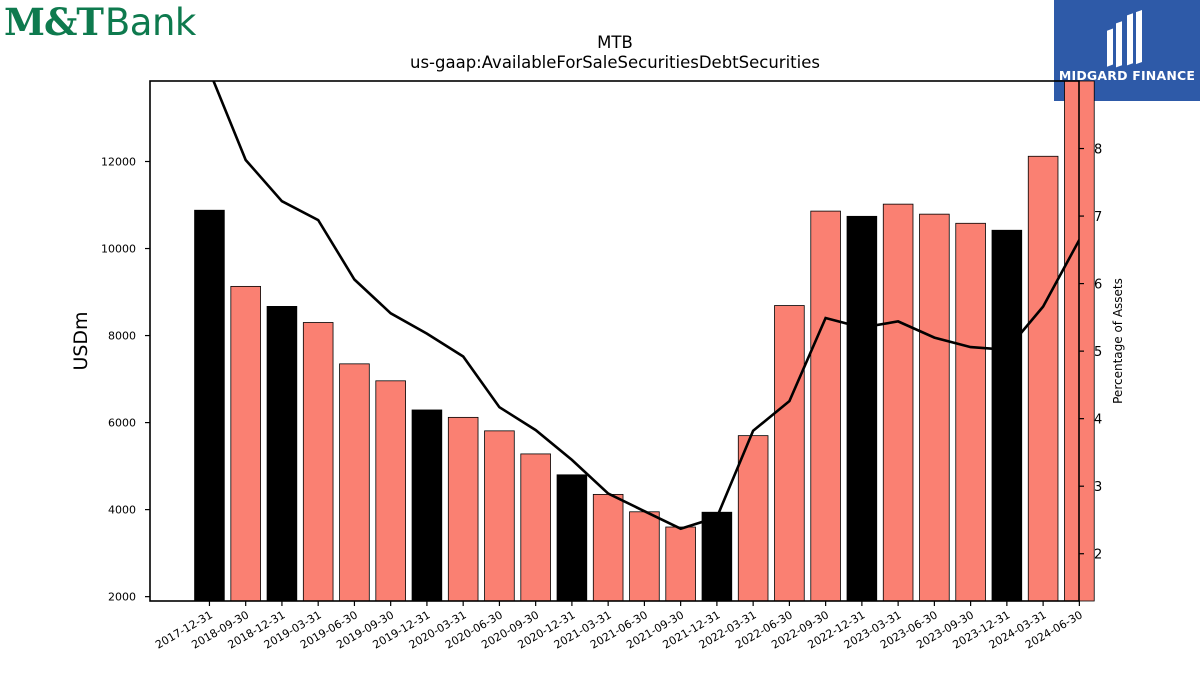 The height and width of the screenshot is (675, 1200). Describe the element at coordinates (1098, 217) in the screenshot. I see `y2-tick-label: 7` at that location.